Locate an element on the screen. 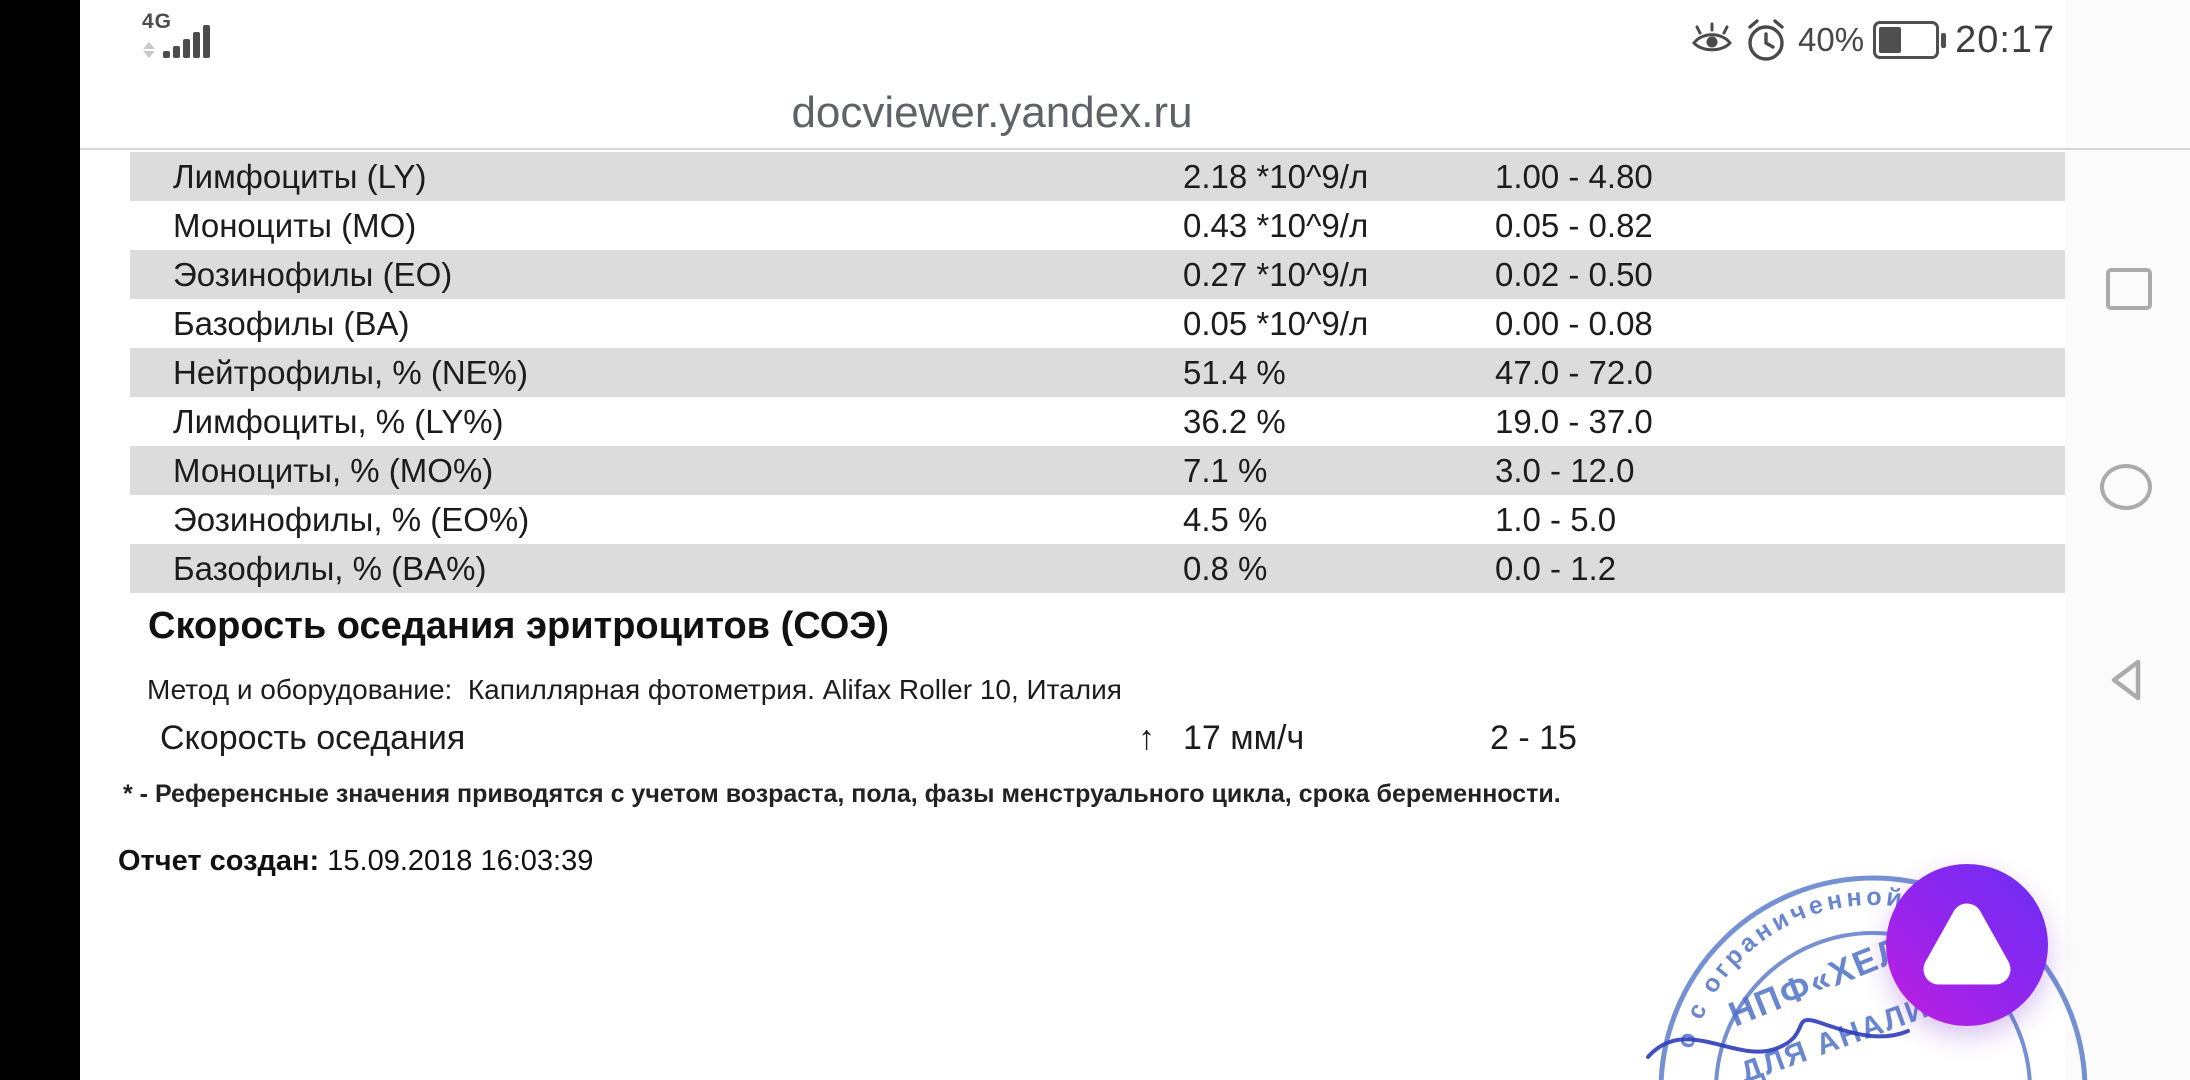 Image resolution: width=2190 pixels, height=1080 pixels. analyte-name: Моноциты, % (MO%) is located at coordinates (333, 470).